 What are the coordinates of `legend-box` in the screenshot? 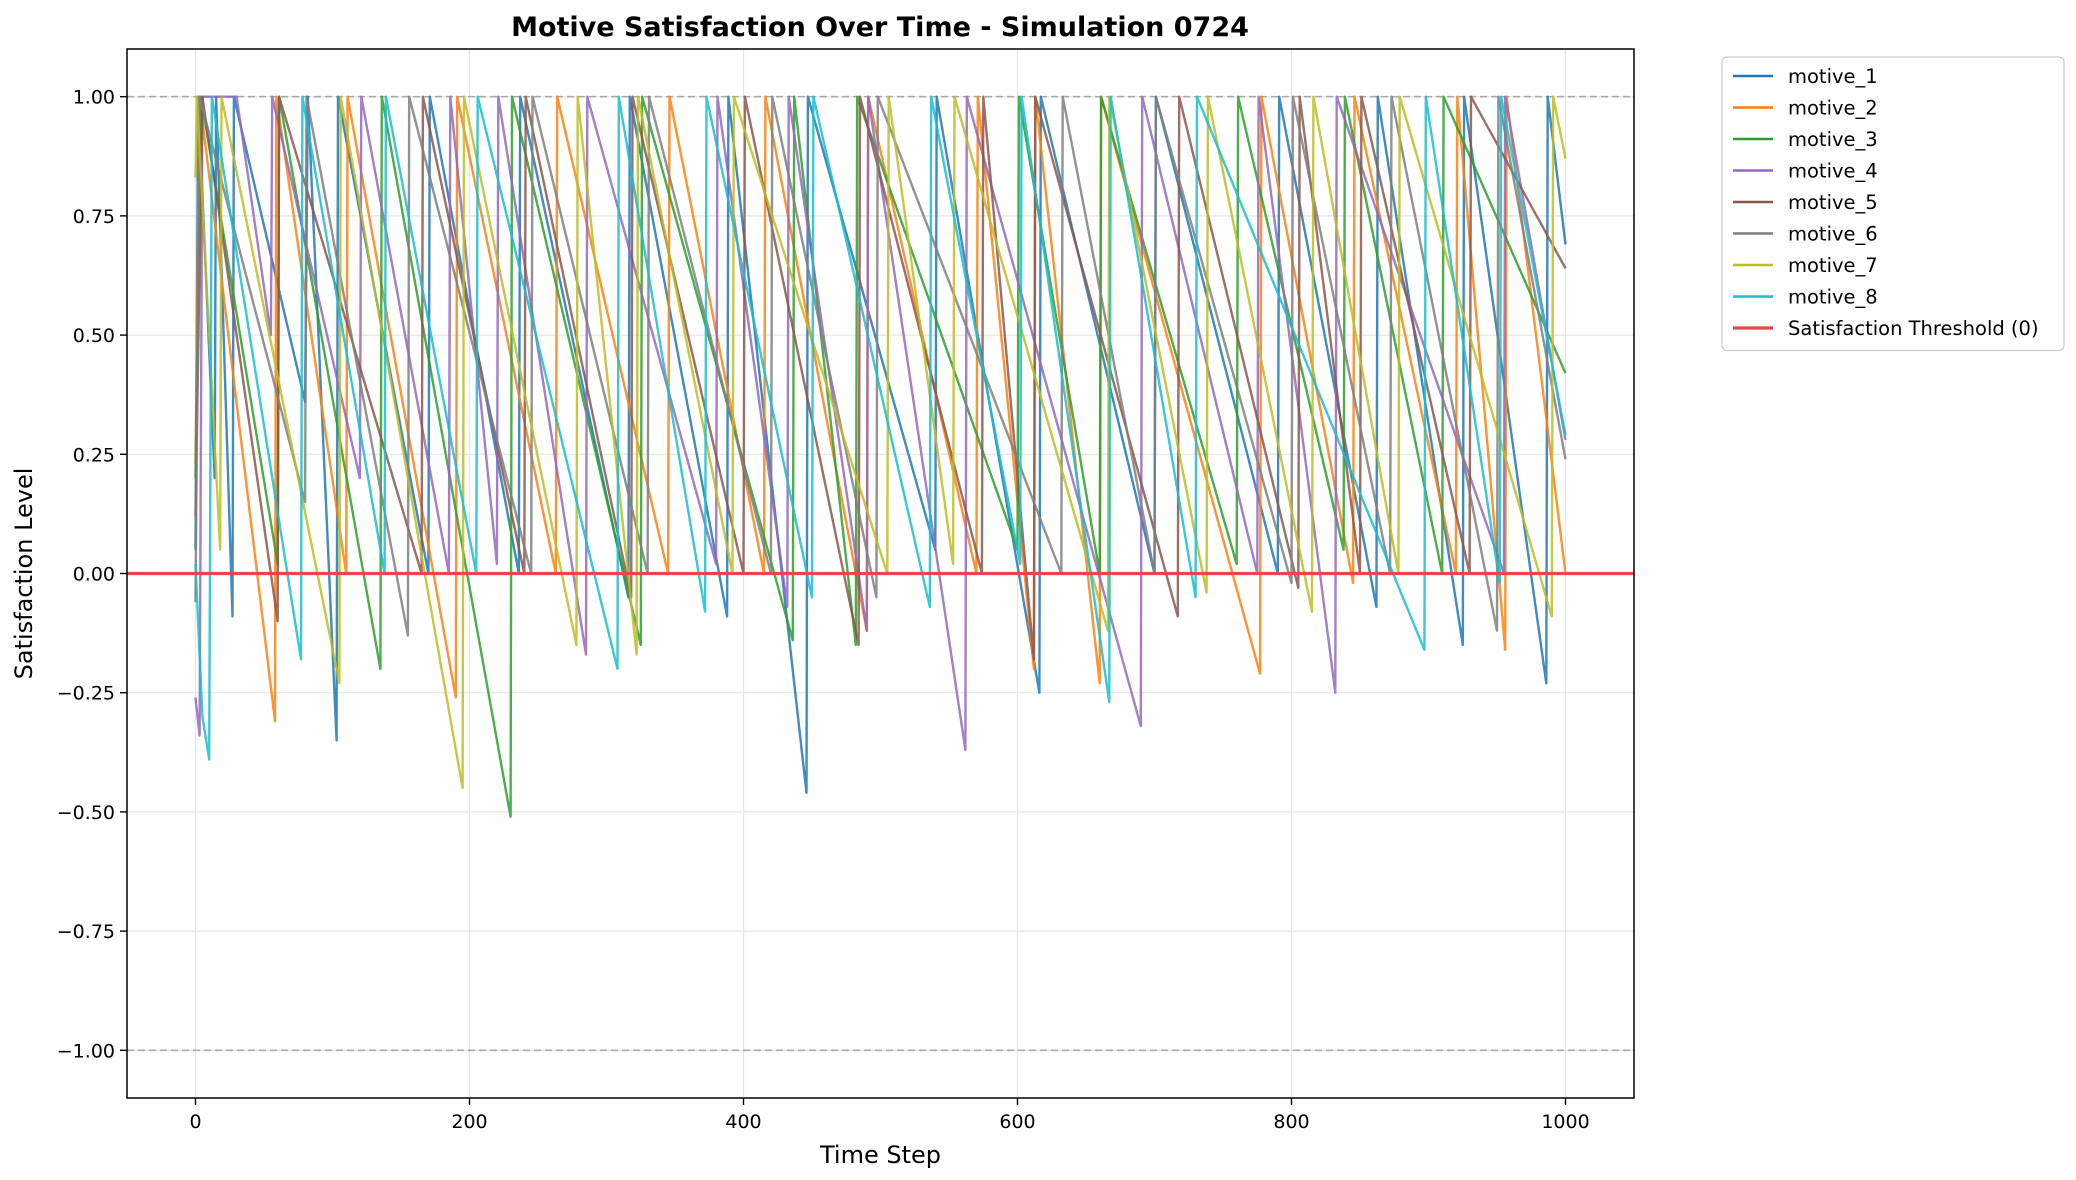 It's located at (1893, 204).